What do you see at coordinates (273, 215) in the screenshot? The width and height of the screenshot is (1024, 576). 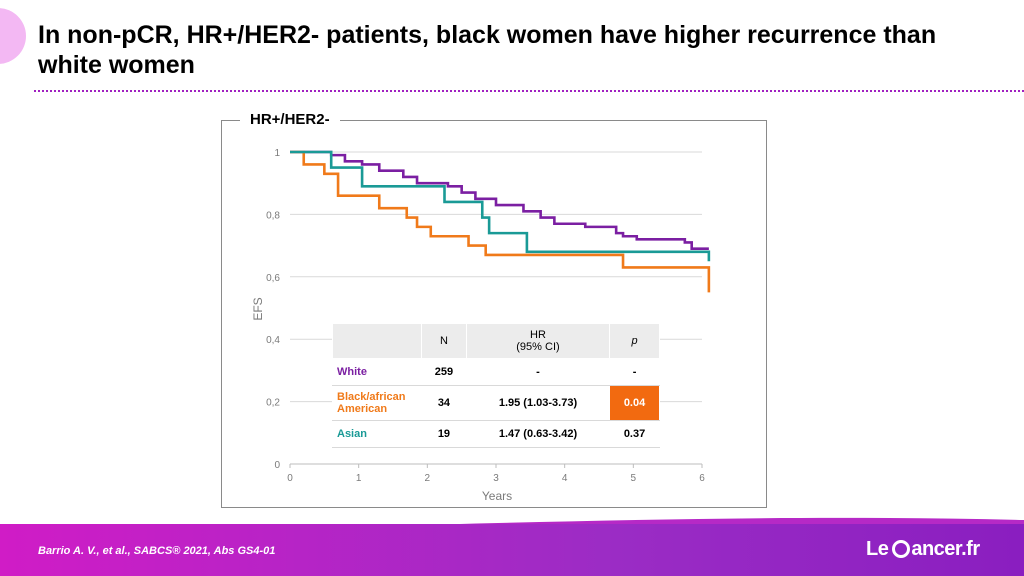 I see `y-tick-label: 0,8` at bounding box center [273, 215].